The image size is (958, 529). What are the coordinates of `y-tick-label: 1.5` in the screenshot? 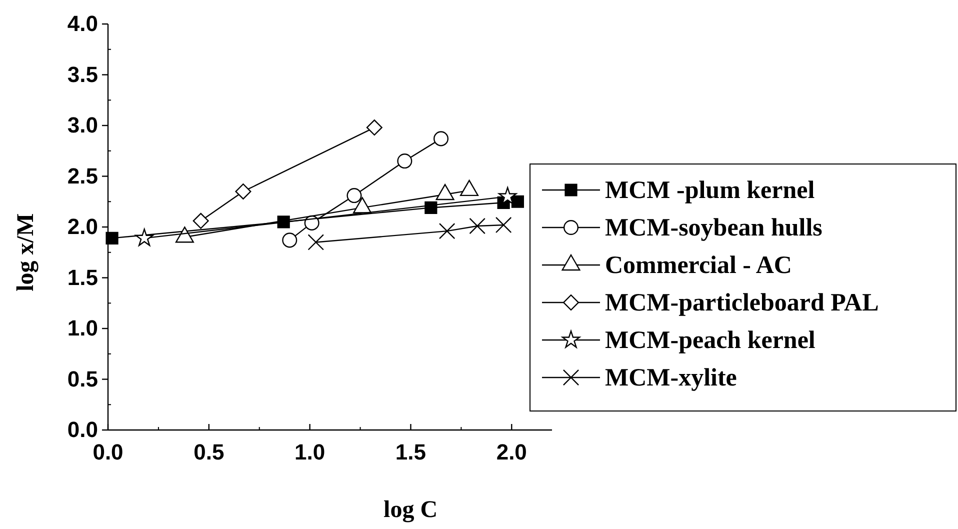 It's located at (82, 277).